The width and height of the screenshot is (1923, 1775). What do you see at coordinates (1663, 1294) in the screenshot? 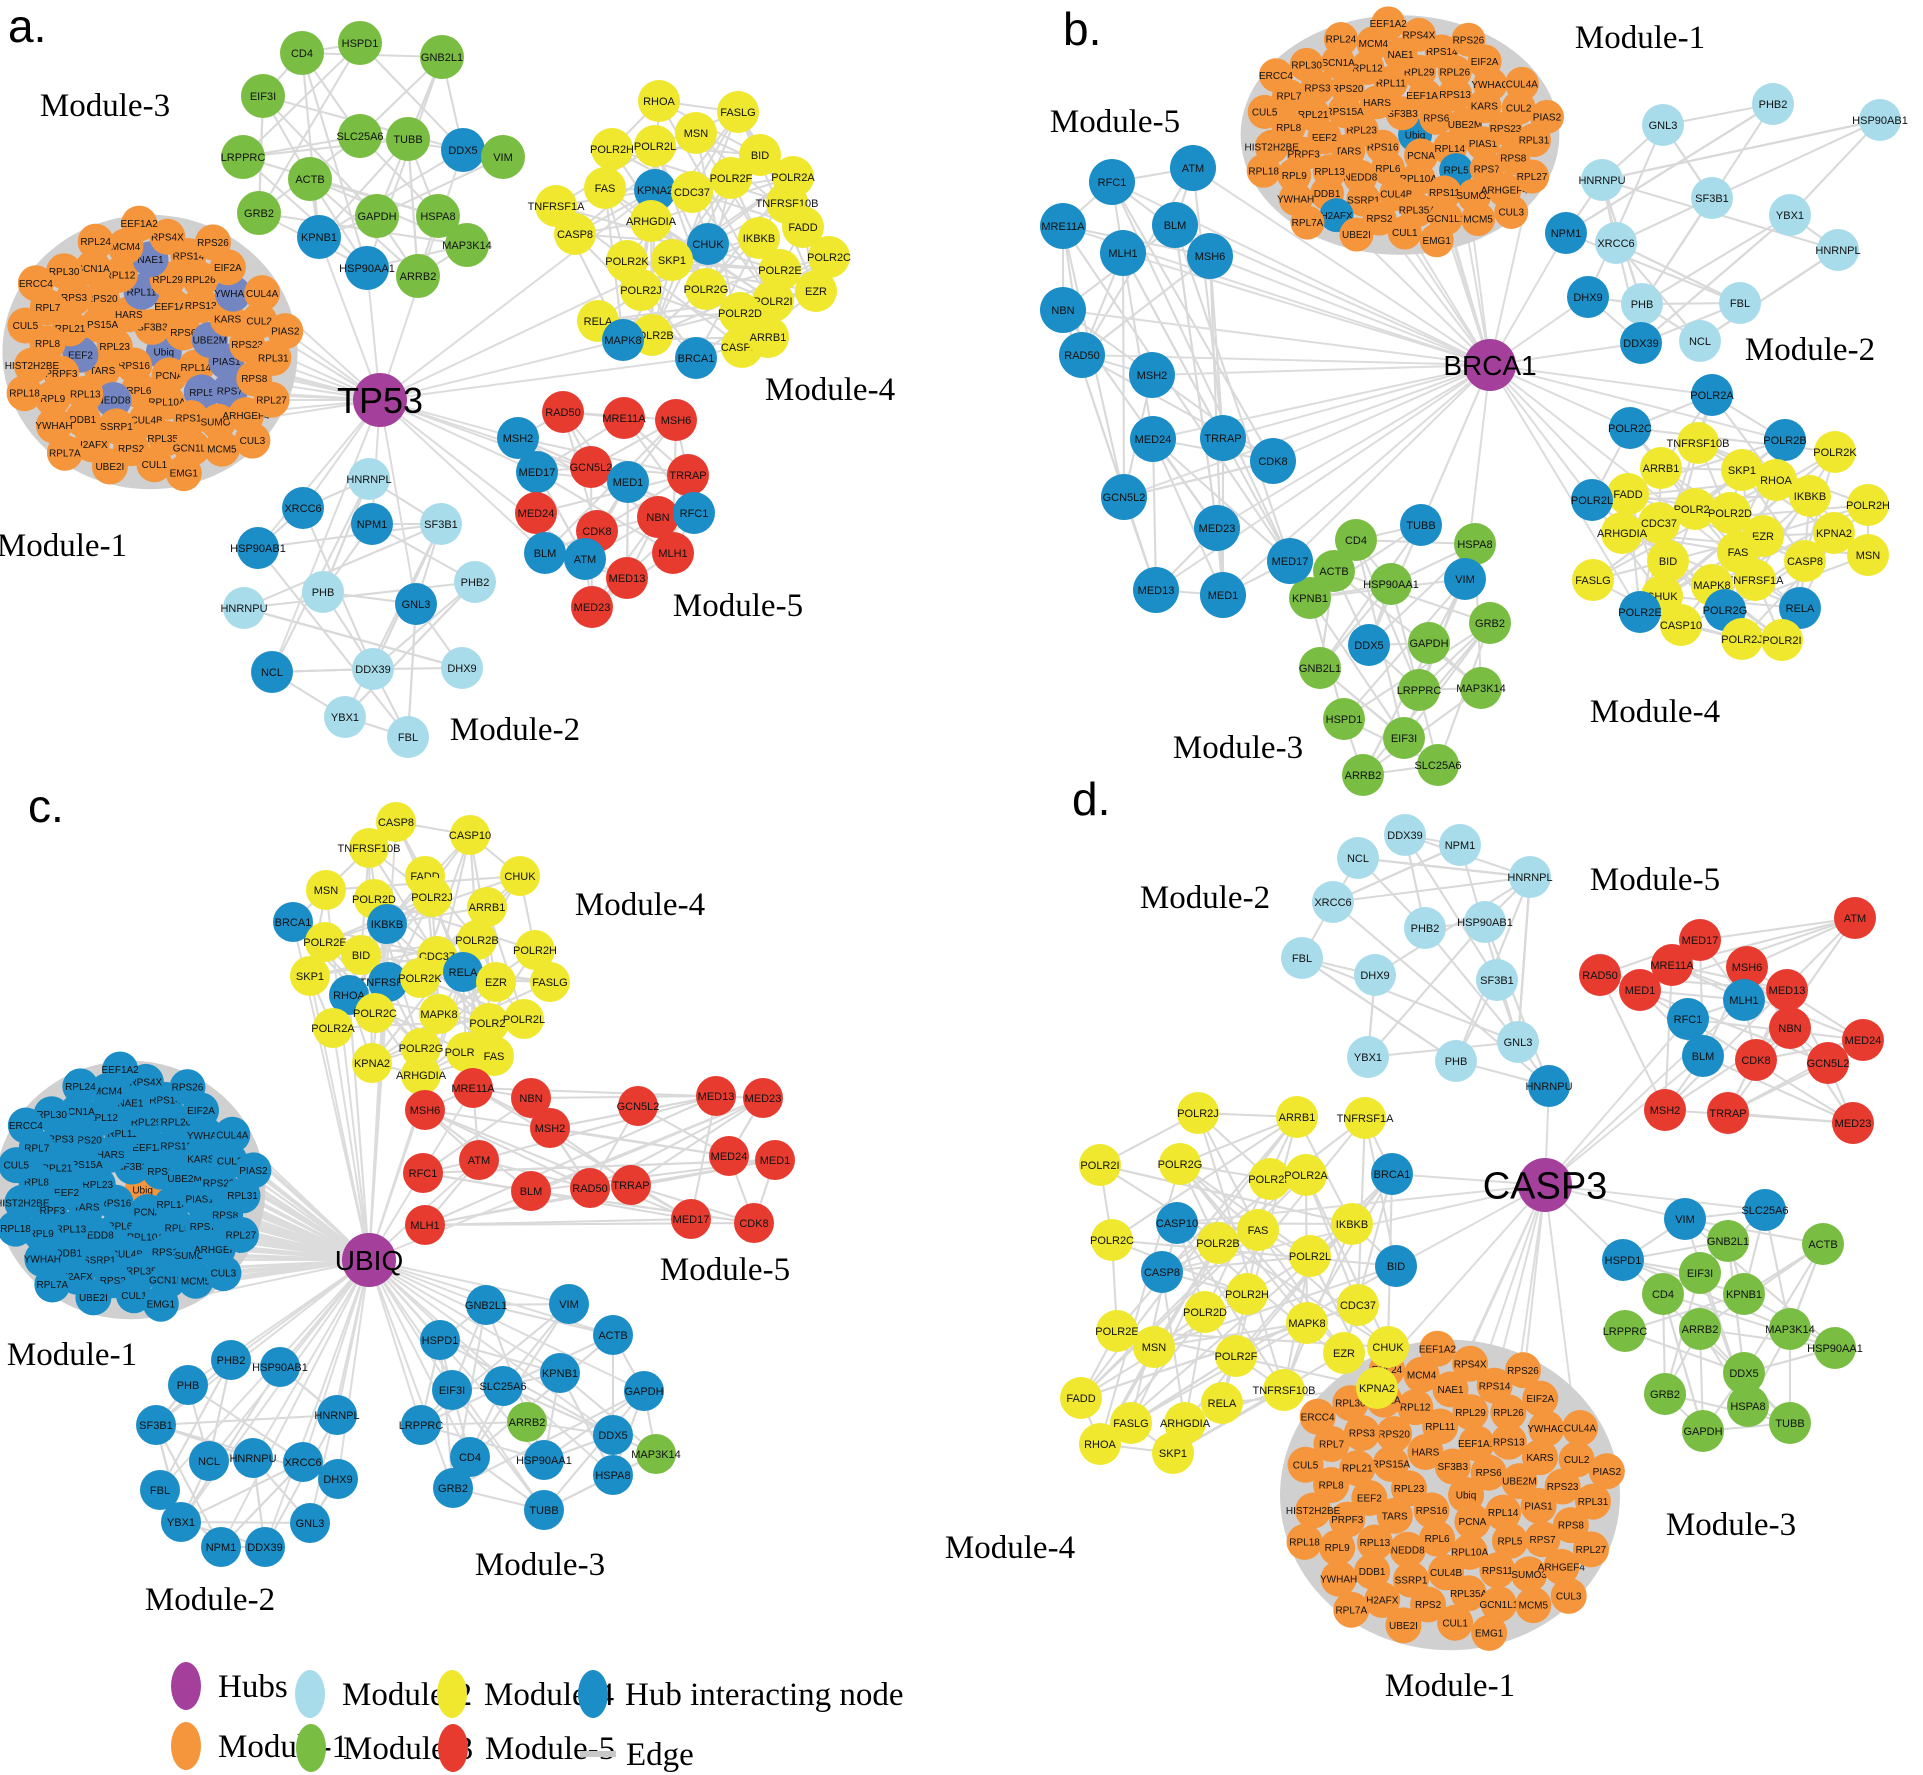
I see `node-CD4: CD4` at bounding box center [1663, 1294].